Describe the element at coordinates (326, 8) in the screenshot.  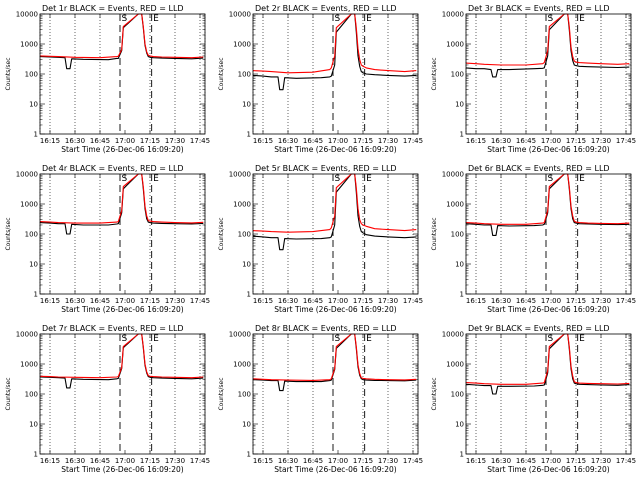
I see `chart-title: Det 2r BLACK = Events, RED = LLD` at that location.